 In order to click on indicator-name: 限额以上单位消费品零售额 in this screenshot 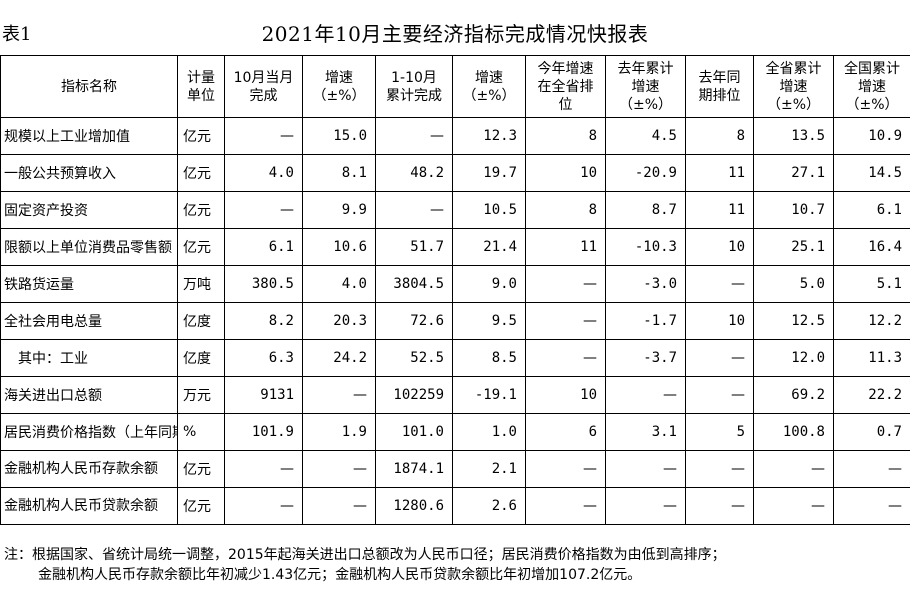, I will do `click(89, 247)`.